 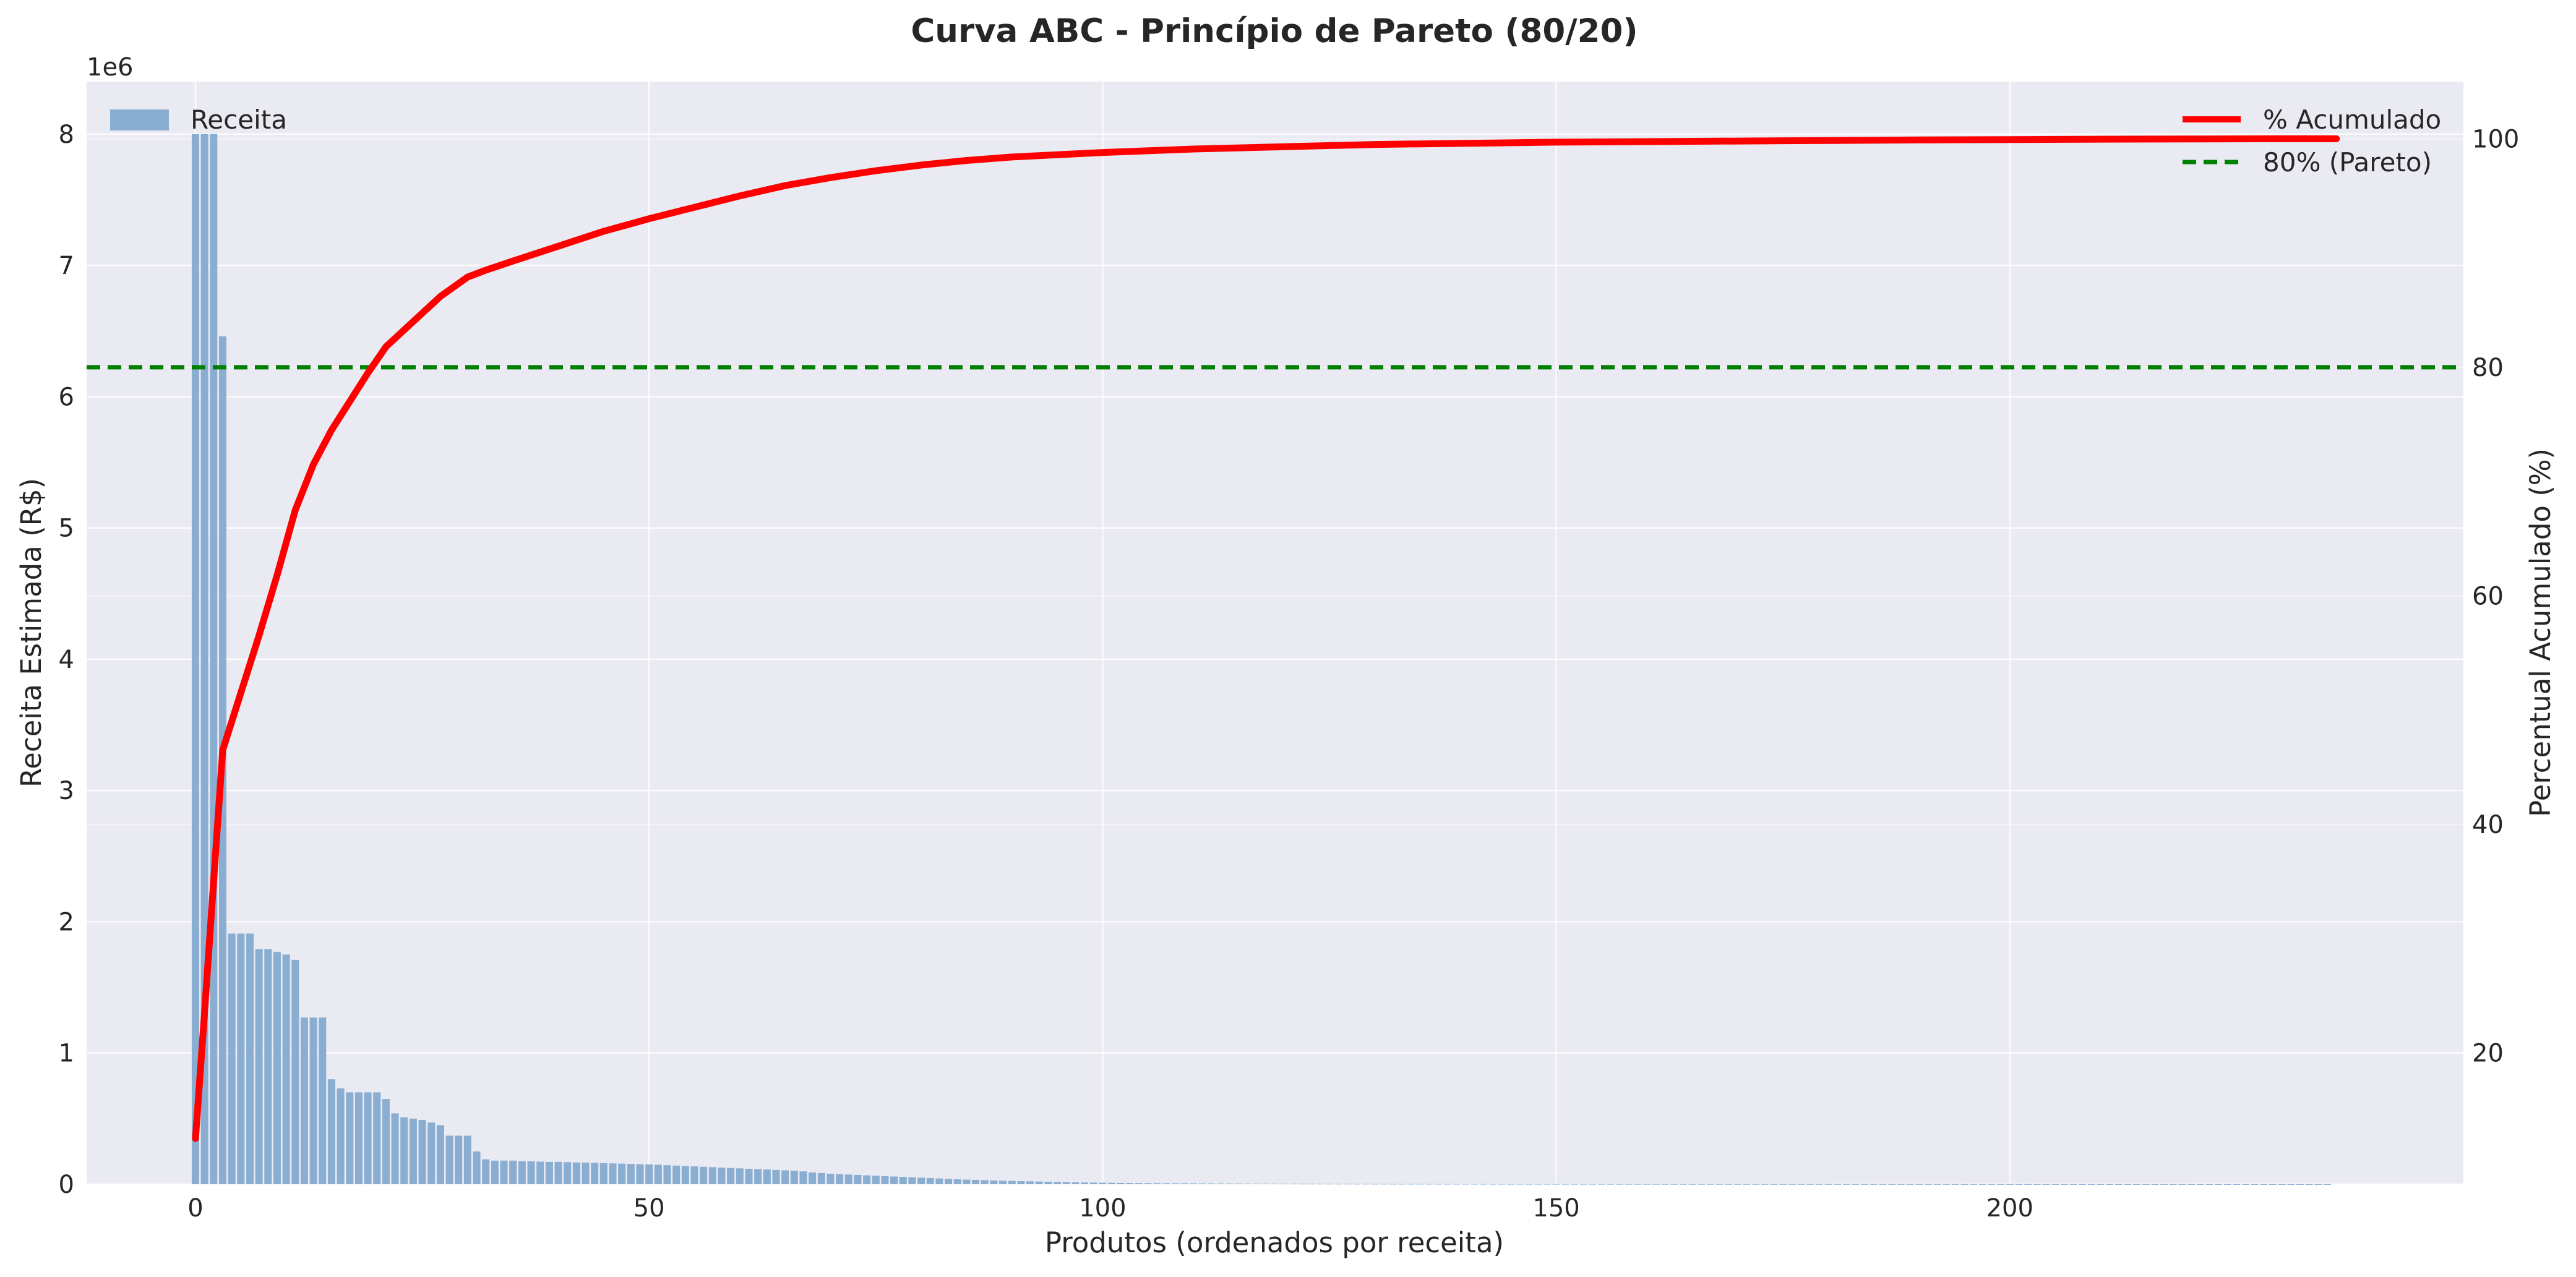 I want to click on x-tick-label: 50, so click(x=649, y=1208).